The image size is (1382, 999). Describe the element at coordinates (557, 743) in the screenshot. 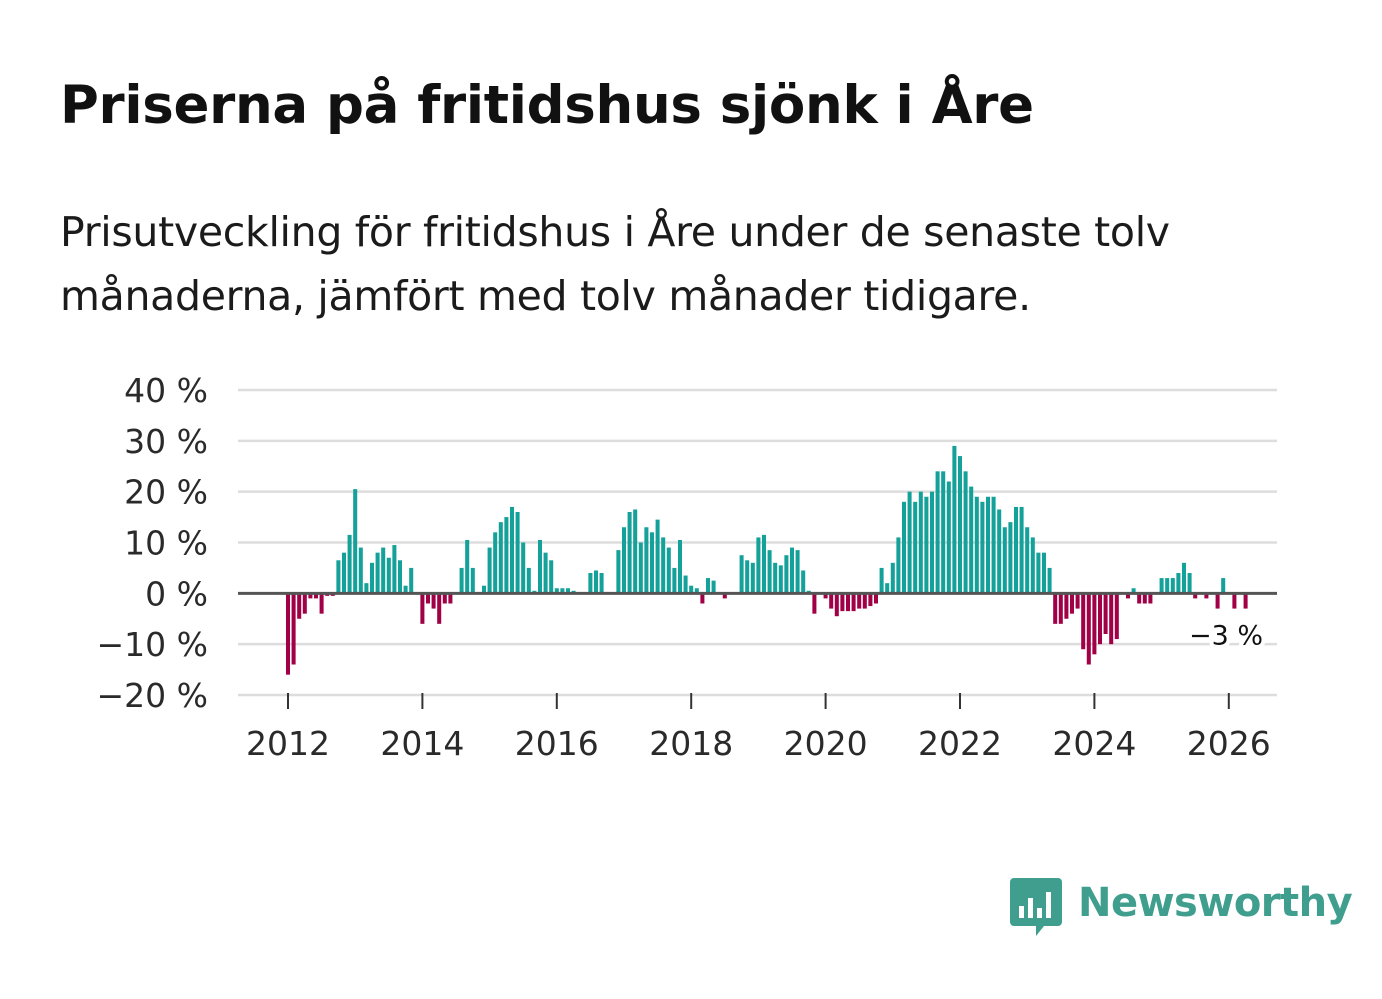

I see `x-tick-label: 2016` at that location.